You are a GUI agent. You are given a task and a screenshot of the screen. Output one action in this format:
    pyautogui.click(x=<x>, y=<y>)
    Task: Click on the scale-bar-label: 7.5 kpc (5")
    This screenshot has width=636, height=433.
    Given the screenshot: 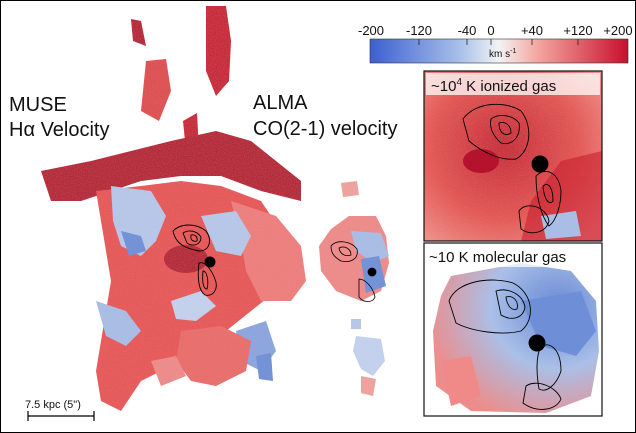 What is the action you would take?
    pyautogui.click(x=53, y=405)
    